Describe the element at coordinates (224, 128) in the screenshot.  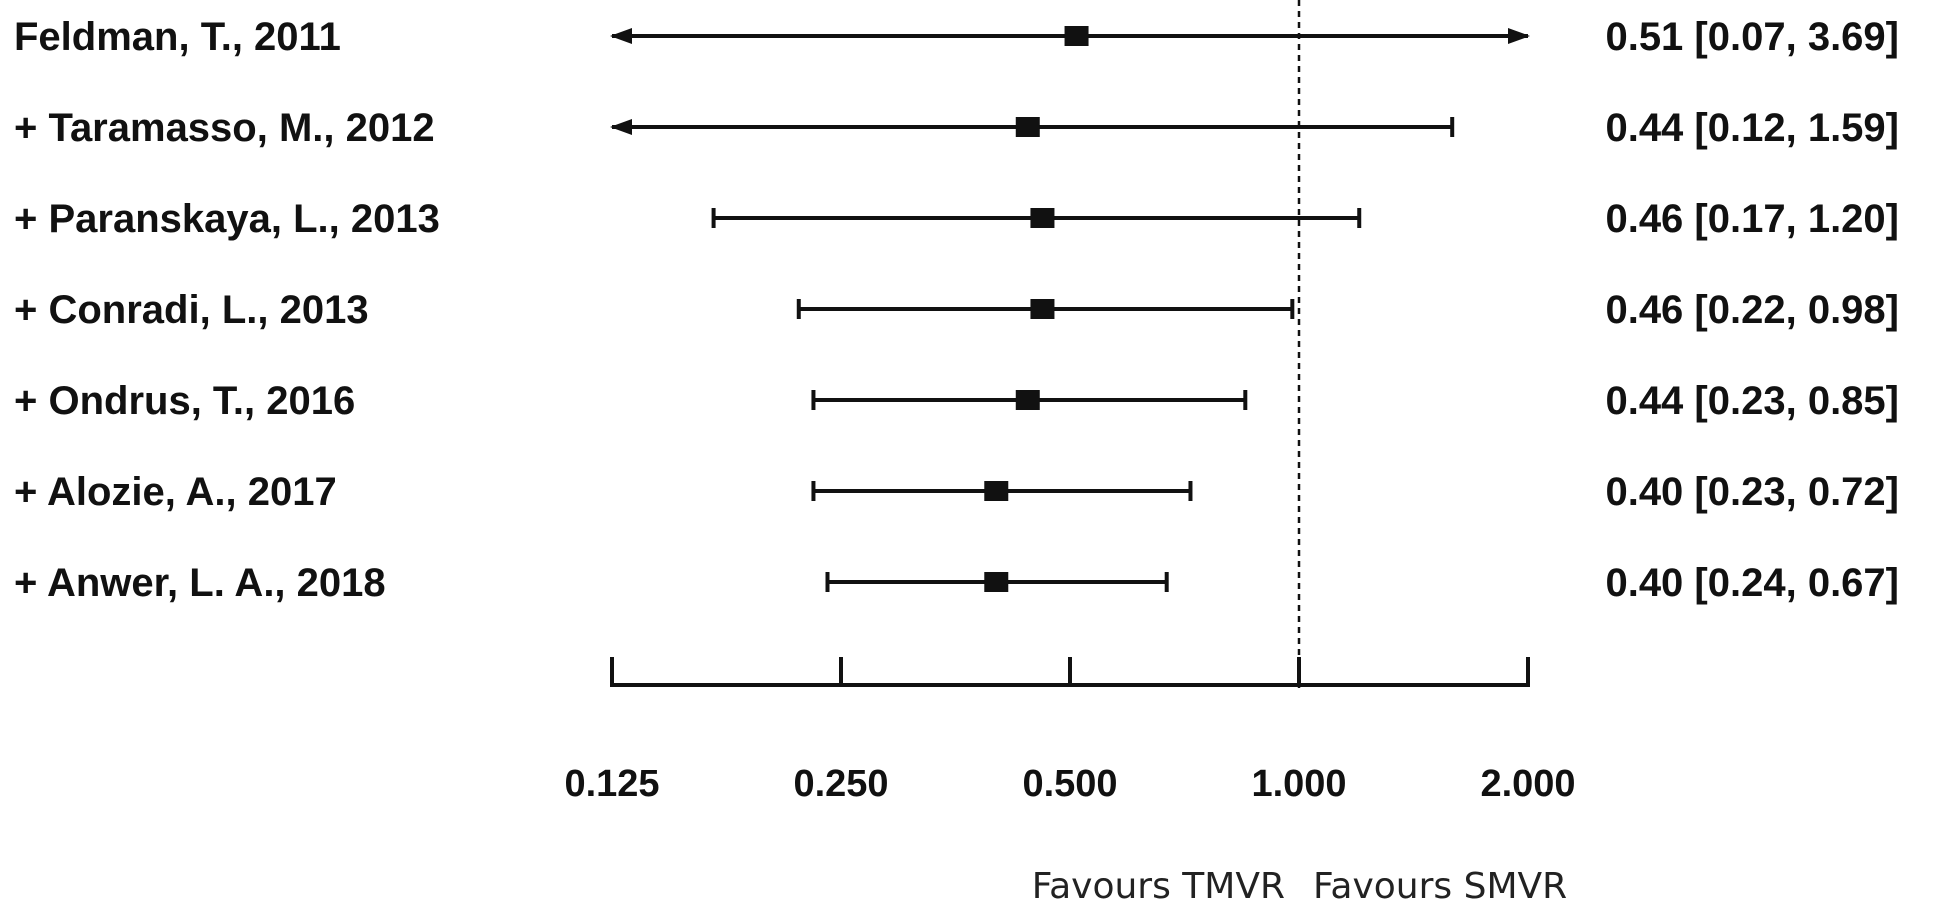
I see `study-label: + Taramasso, M., 2012` at that location.